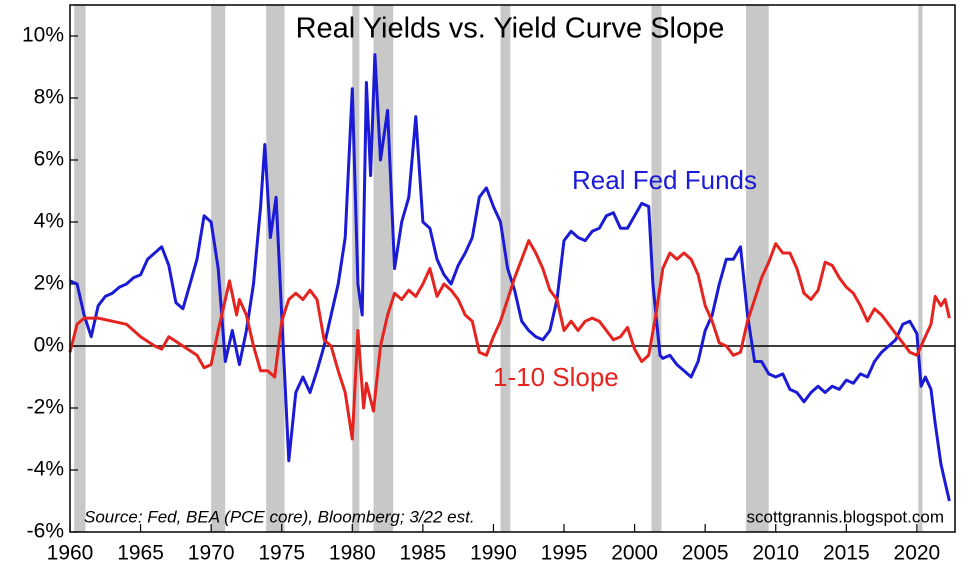  I want to click on x-tick-label: 1980, so click(352, 553).